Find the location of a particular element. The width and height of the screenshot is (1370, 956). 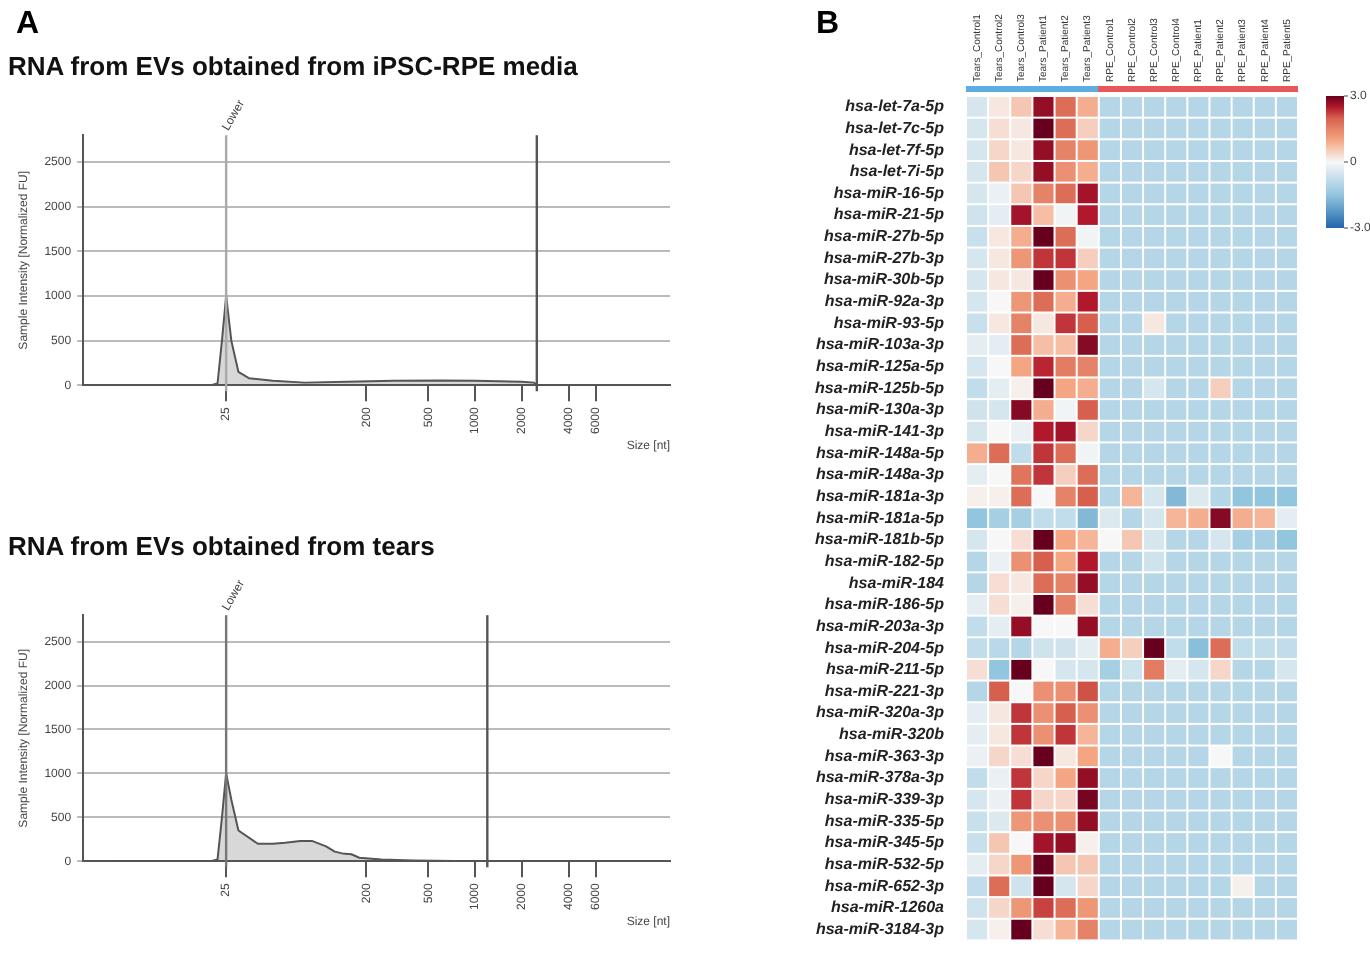

y-tick-label: hsa-miR-21-5p is located at coordinates (889, 214).